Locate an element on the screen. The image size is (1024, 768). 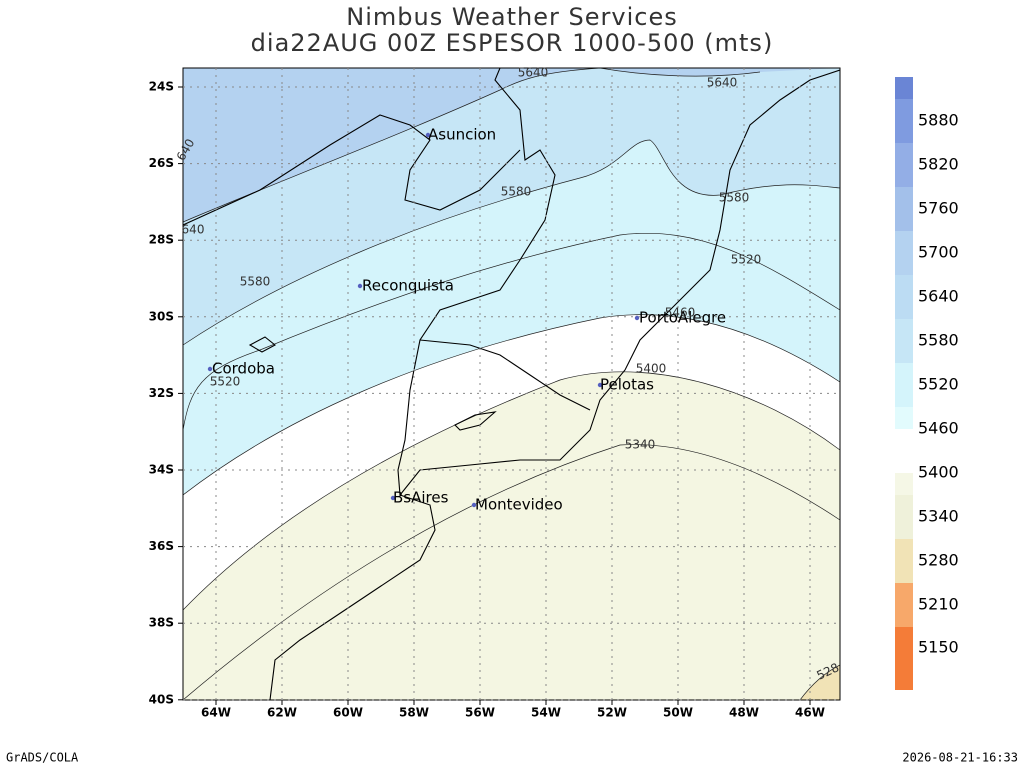
city-label: BsAires is located at coordinates (421, 498).